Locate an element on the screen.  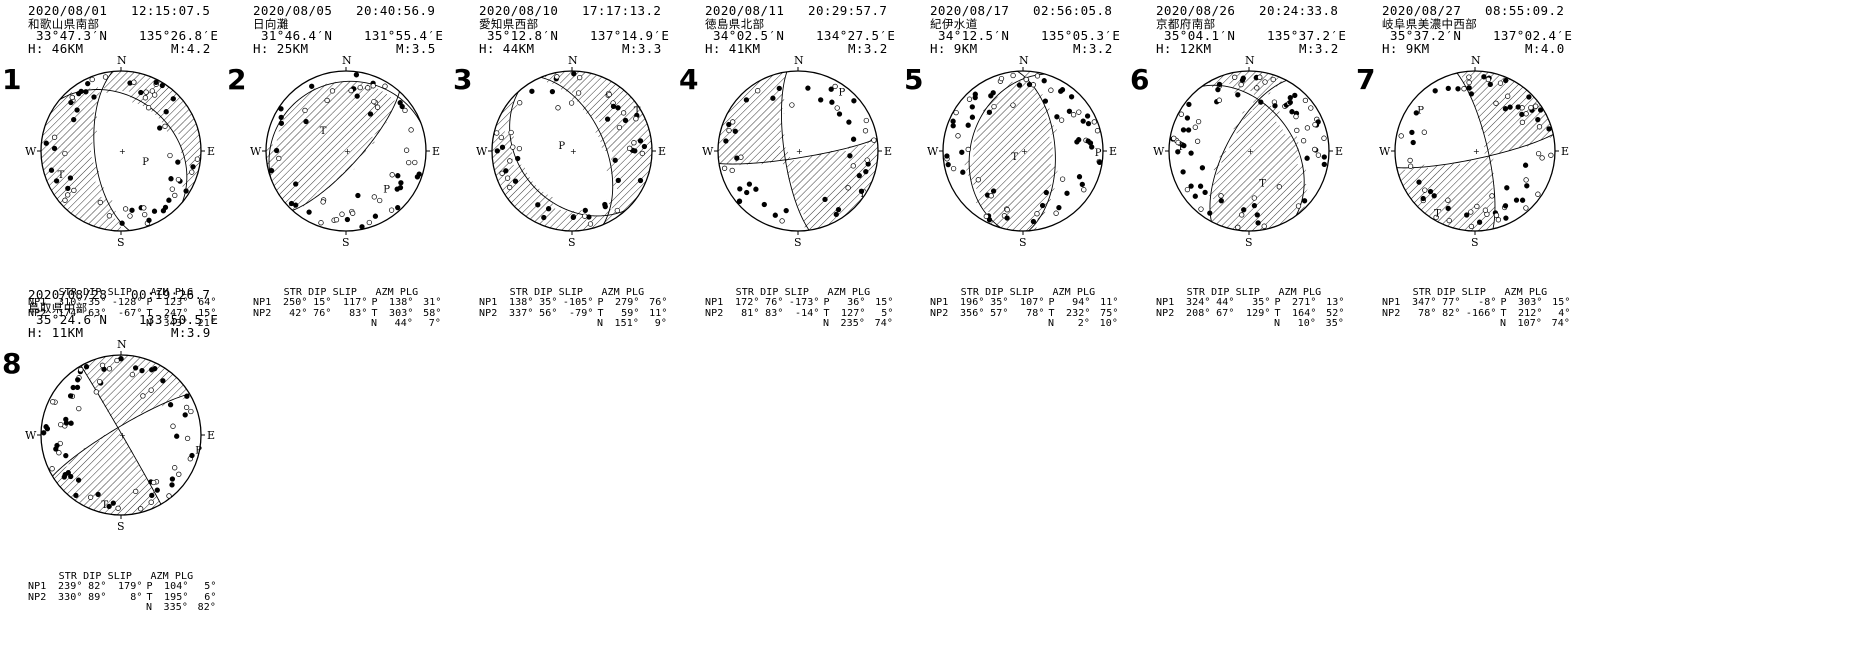
table-row: N 343° 21° is located at coordinates (122, 324).